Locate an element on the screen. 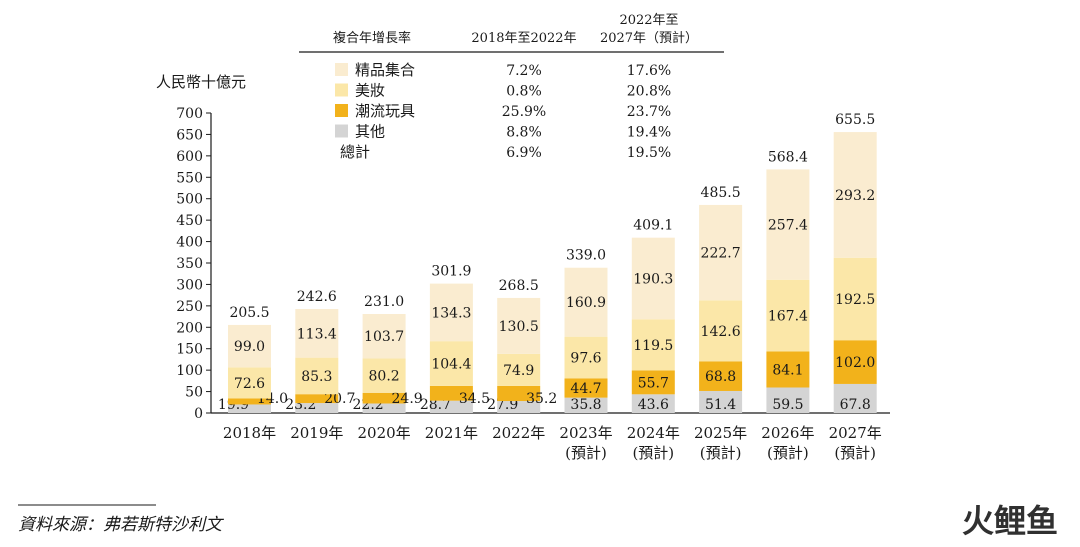 This screenshot has width=1080, height=547. bar-value-label: 43.6 is located at coordinates (653, 405).